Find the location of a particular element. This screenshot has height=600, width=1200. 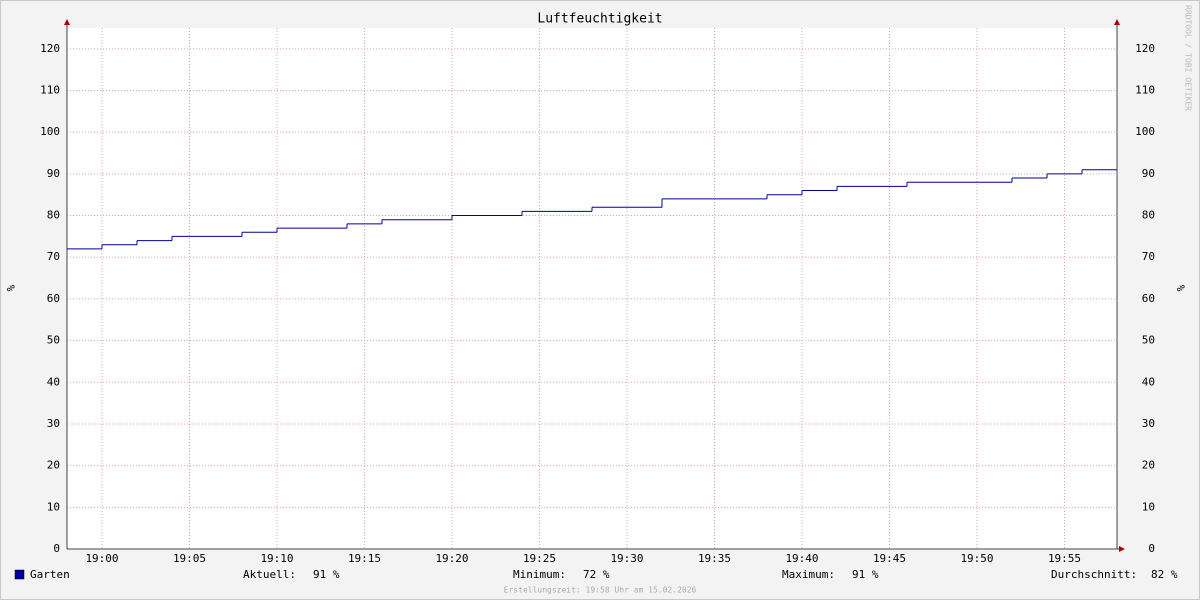

legend-label: Garten is located at coordinates (50, 574).